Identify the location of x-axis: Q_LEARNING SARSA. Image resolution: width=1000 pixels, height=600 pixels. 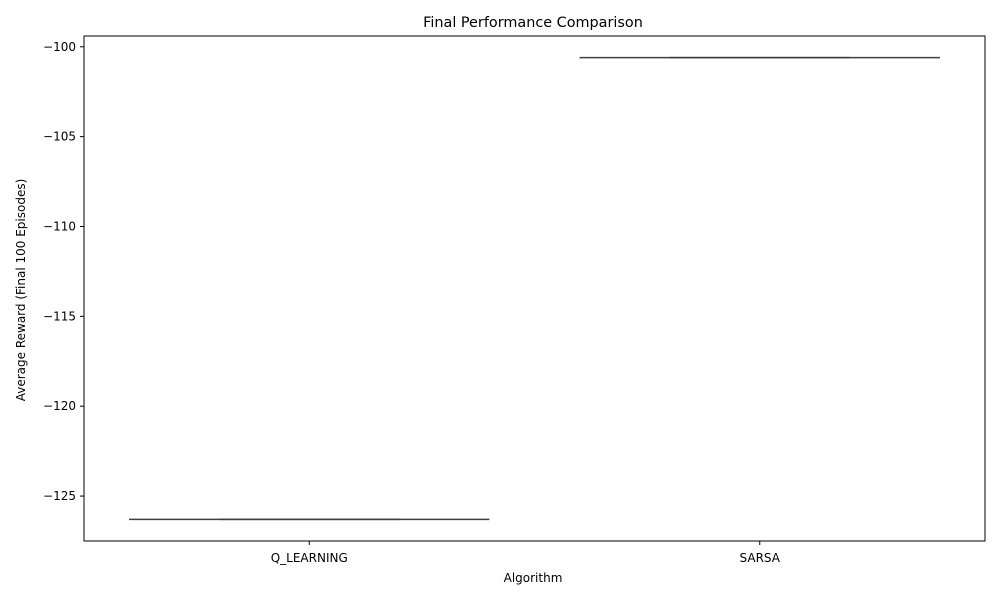
(526, 553).